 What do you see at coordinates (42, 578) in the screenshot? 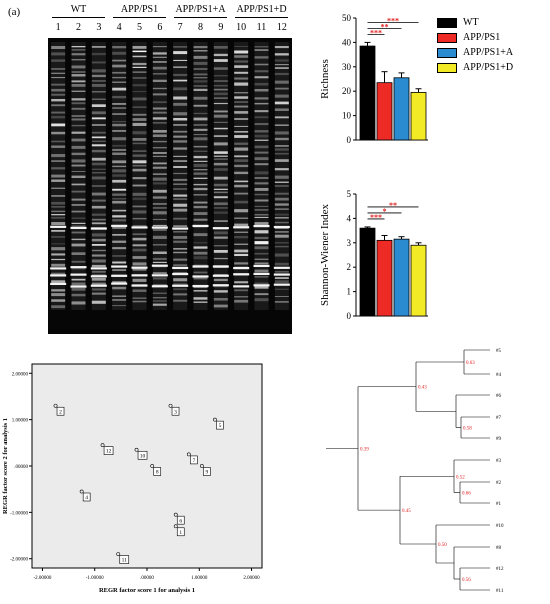
I see `x-tick-label: -2.00000` at bounding box center [42, 578].